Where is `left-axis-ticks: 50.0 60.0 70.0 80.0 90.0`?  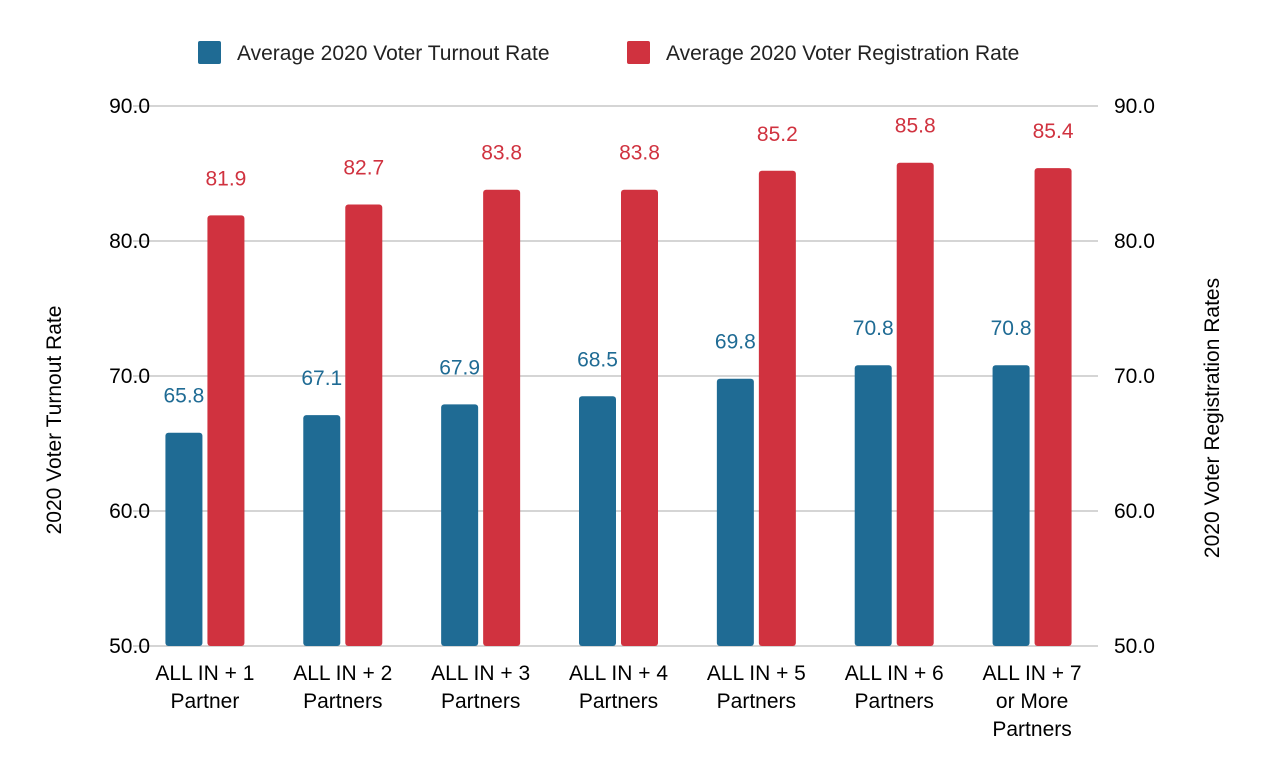
left-axis-ticks: 50.0 60.0 70.0 80.0 90.0 is located at coordinates (129, 376).